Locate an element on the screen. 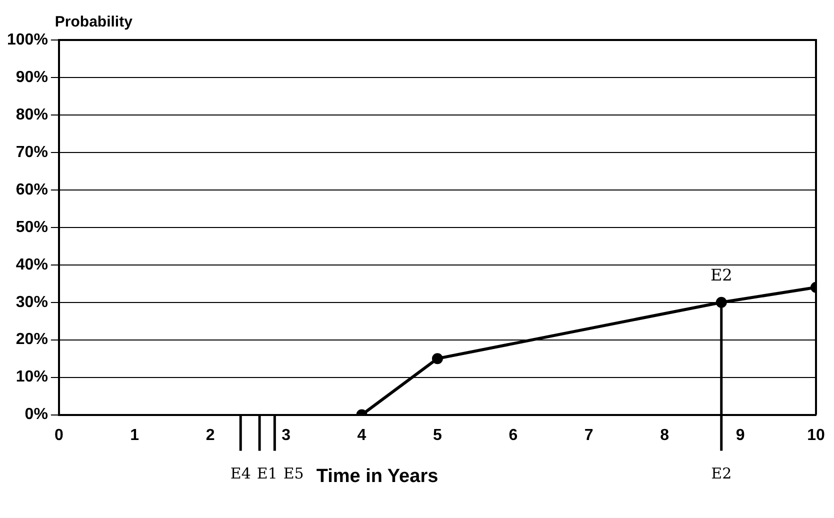  x-tick-label: 7 is located at coordinates (589, 435).